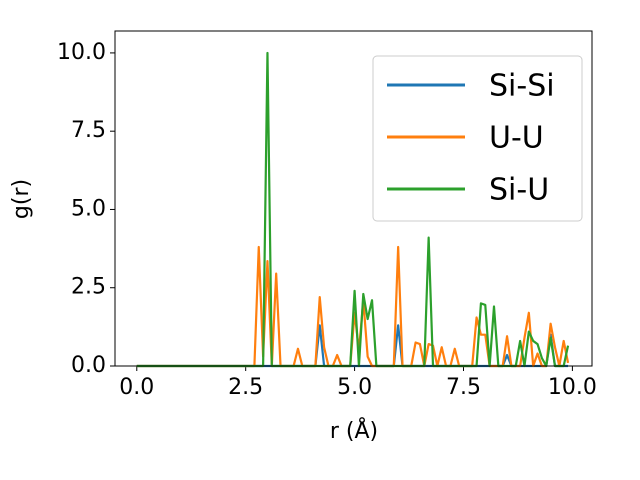  What do you see at coordinates (522, 86) in the screenshot?
I see `legend-label: Si-Si` at bounding box center [522, 86].